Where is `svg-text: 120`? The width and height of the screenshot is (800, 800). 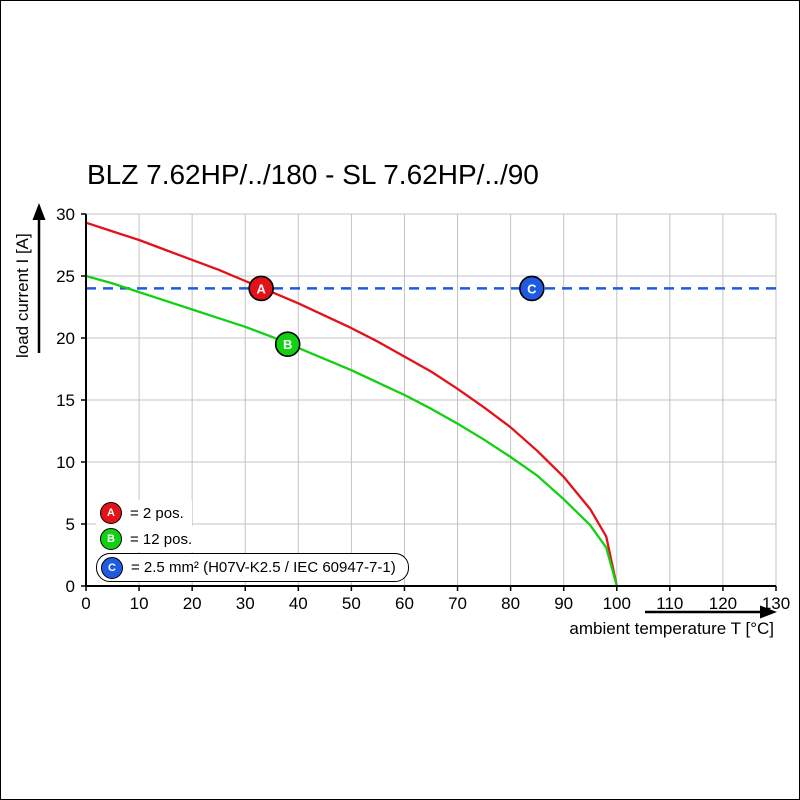
svg-text: 120 is located at coordinates (723, 603).